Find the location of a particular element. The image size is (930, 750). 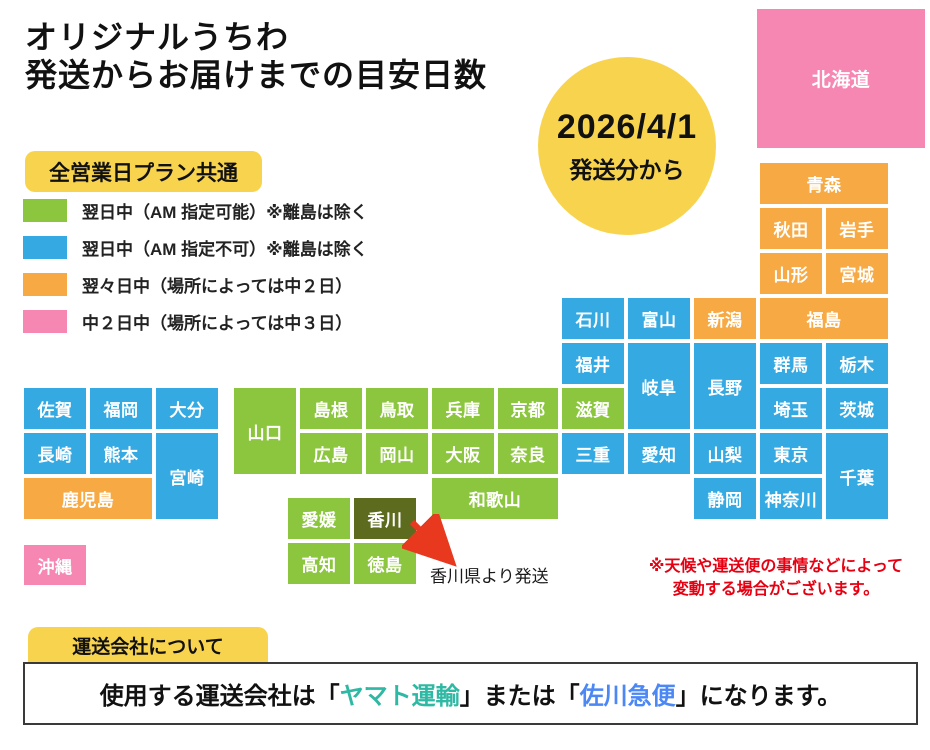

prefecture-cell: 大分 is located at coordinates (187, 408).